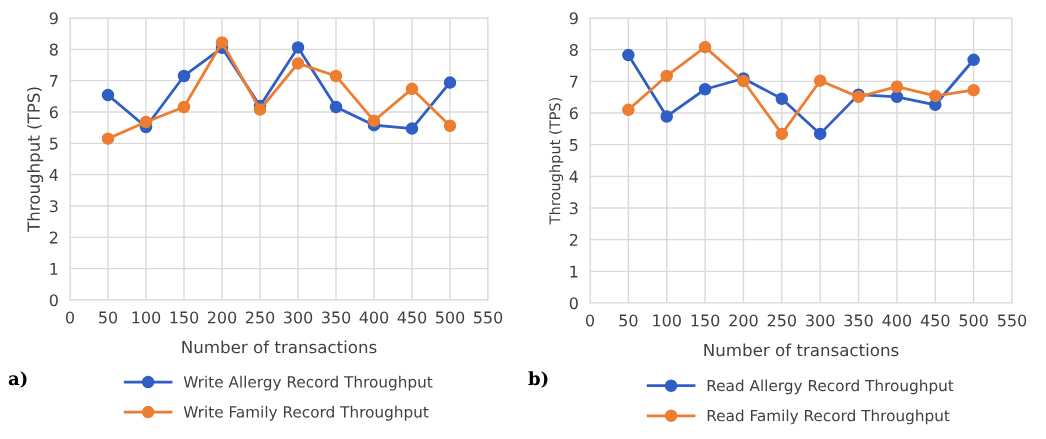 The image size is (1046, 439). What do you see at coordinates (308, 383) in the screenshot?
I see `legend-label: Write Allergy Record Throughput` at bounding box center [308, 383].